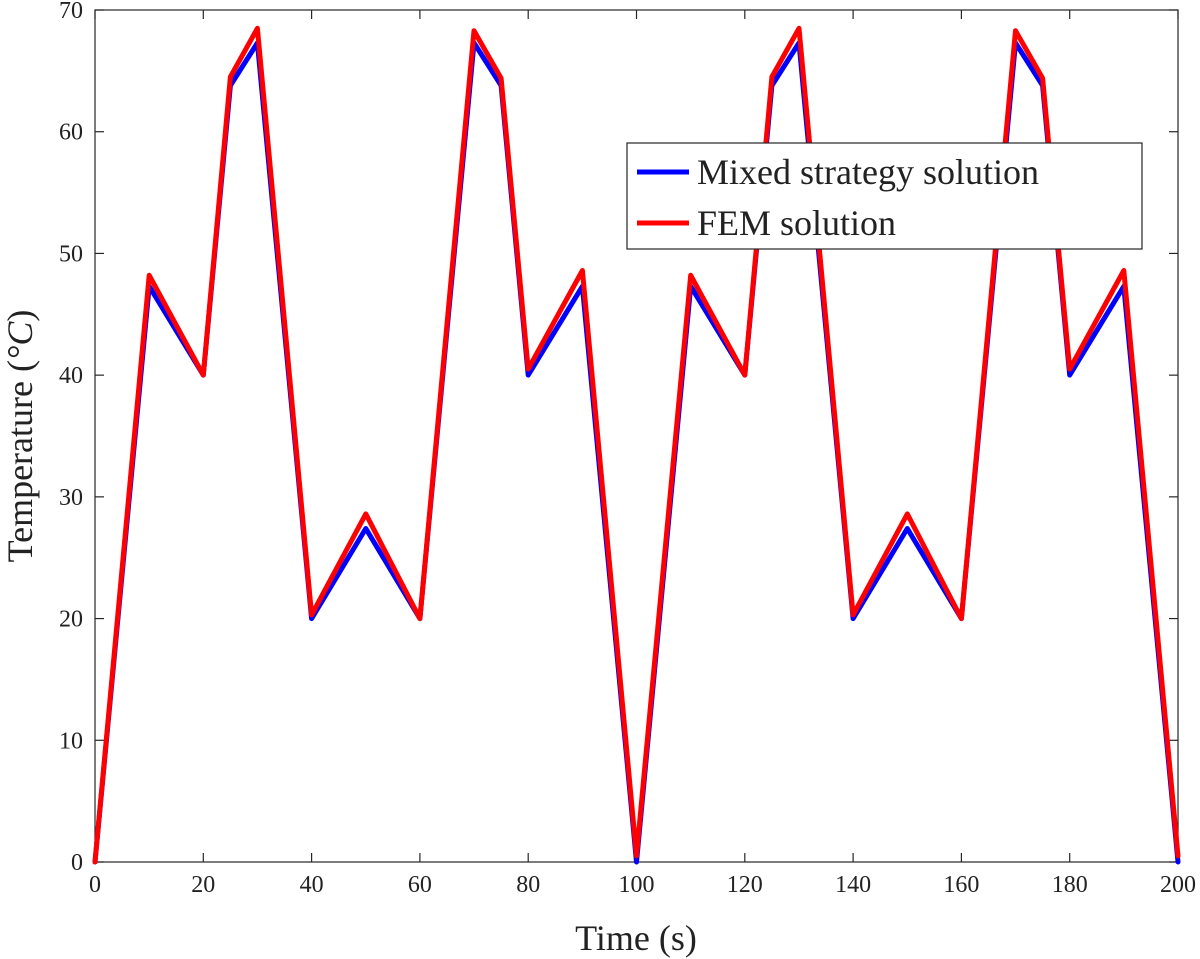 The width and height of the screenshot is (1200, 959). What do you see at coordinates (77, 863) in the screenshot?
I see `y-tick-label: 0` at bounding box center [77, 863].